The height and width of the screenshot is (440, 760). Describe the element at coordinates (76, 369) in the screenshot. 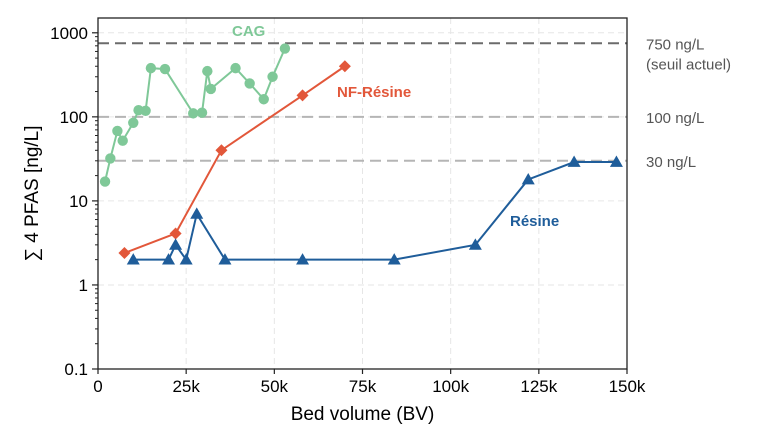

I see `y-tick-label: 0.1` at that location.